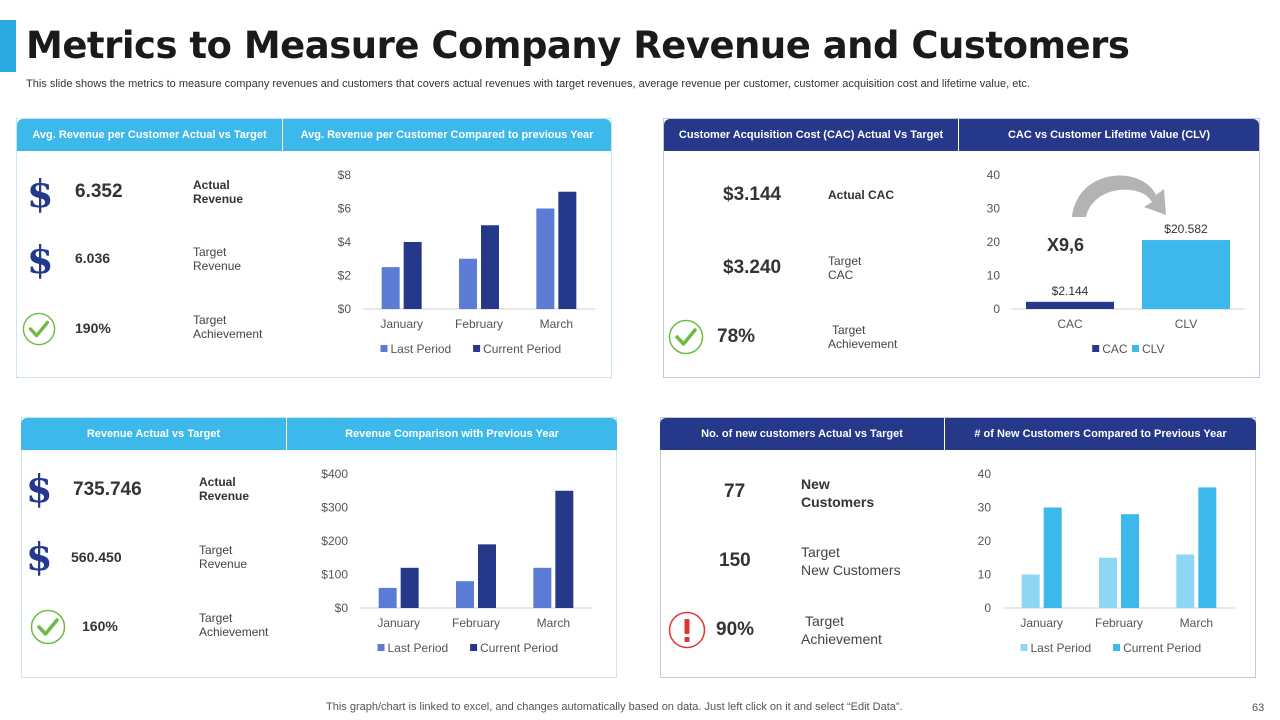 Image resolution: width=1280 pixels, height=720 pixels. Describe the element at coordinates (1119, 196) in the screenshot. I see `curved-arrow-icon` at that location.